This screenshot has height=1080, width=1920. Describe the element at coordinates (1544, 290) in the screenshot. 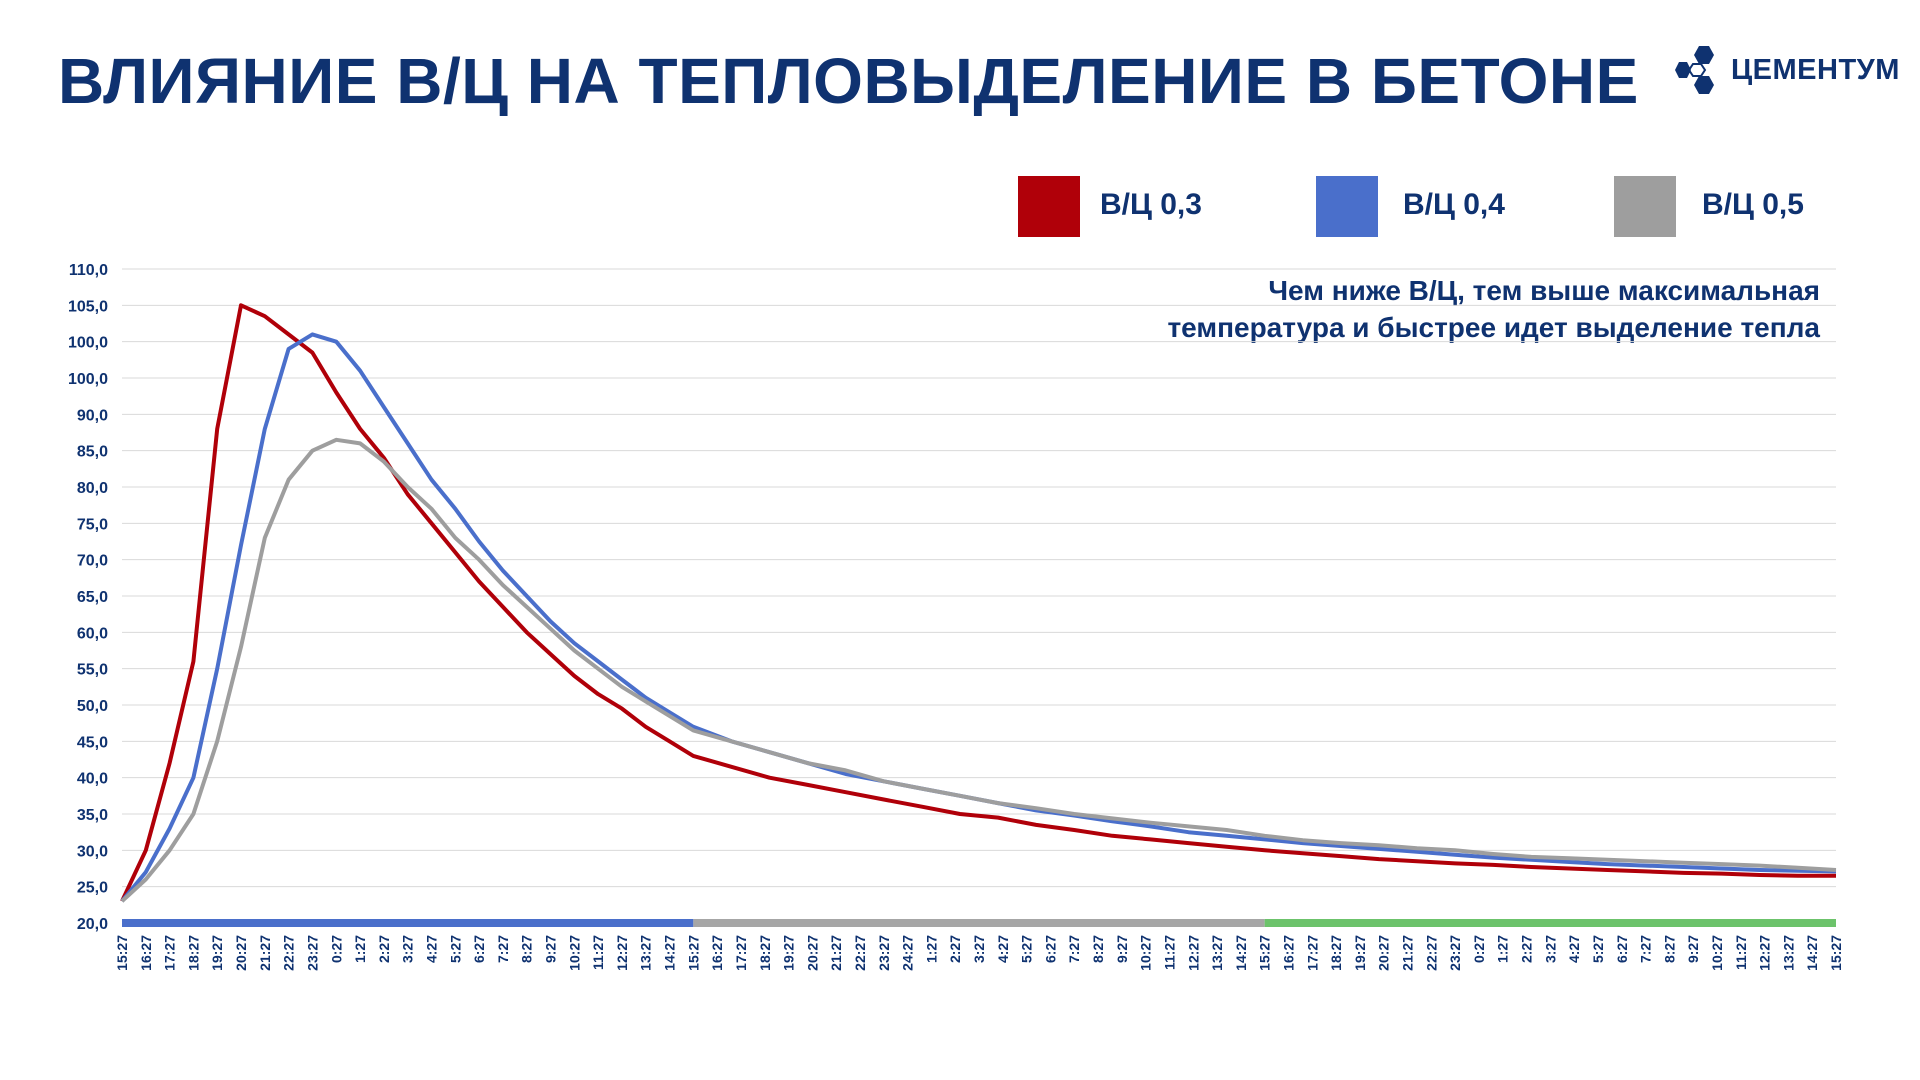

I see `annotation-line-1: Чем ниже В/Ц, тем выше максимальная` at that location.